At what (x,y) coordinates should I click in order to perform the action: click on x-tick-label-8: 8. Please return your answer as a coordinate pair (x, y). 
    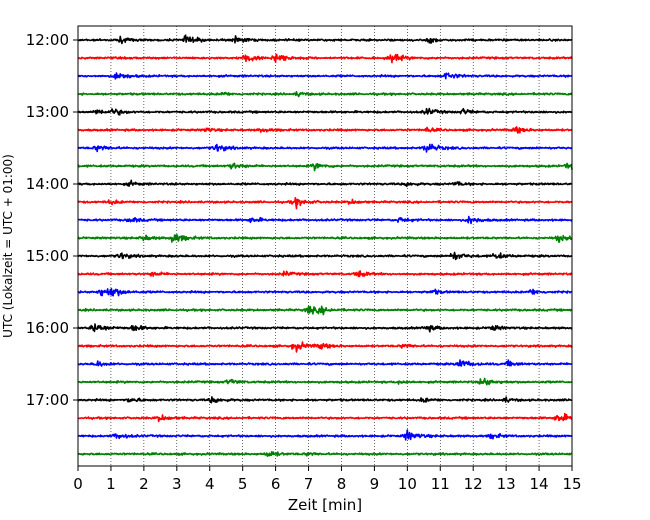
    Looking at the image, I should click on (342, 484).